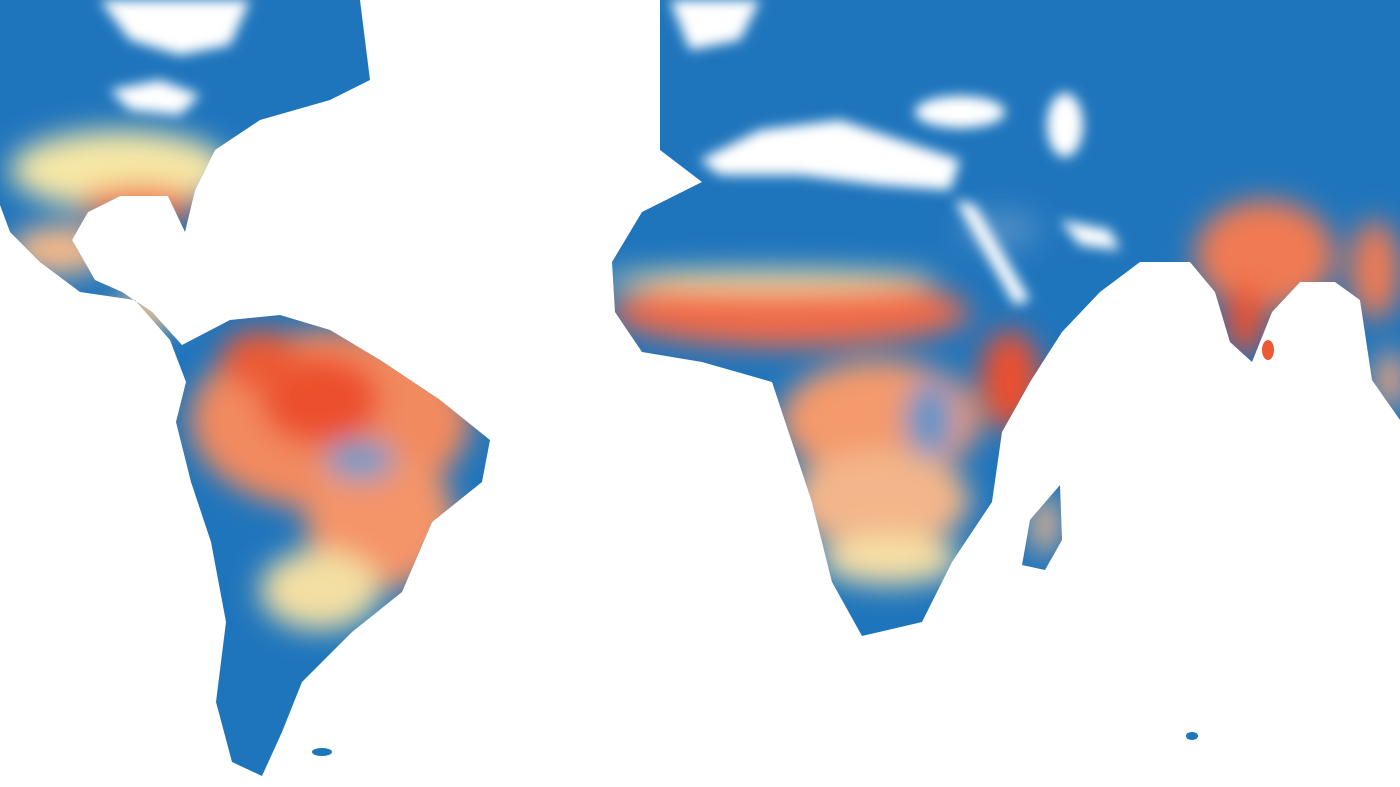 The image size is (1400, 787). What do you see at coordinates (1065, 125) in the screenshot?
I see `caspian-sea` at bounding box center [1065, 125].